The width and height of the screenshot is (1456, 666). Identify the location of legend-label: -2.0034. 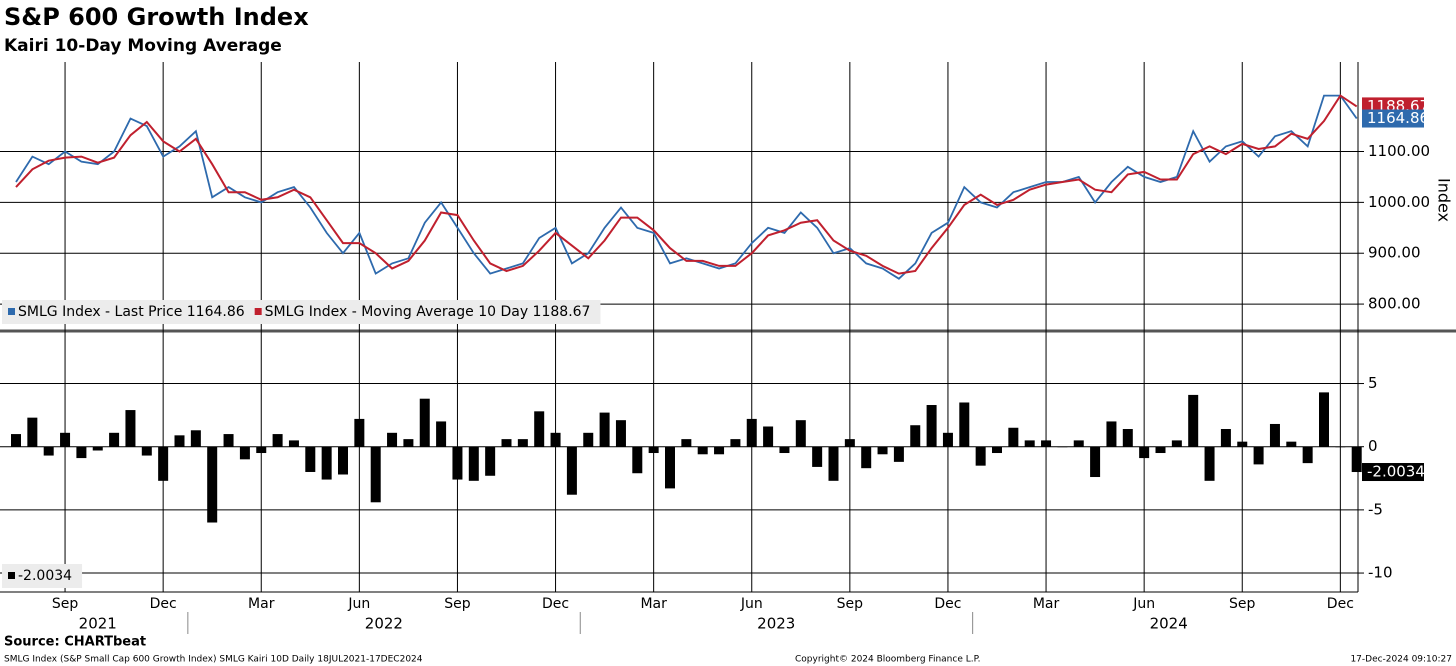
(45, 576).